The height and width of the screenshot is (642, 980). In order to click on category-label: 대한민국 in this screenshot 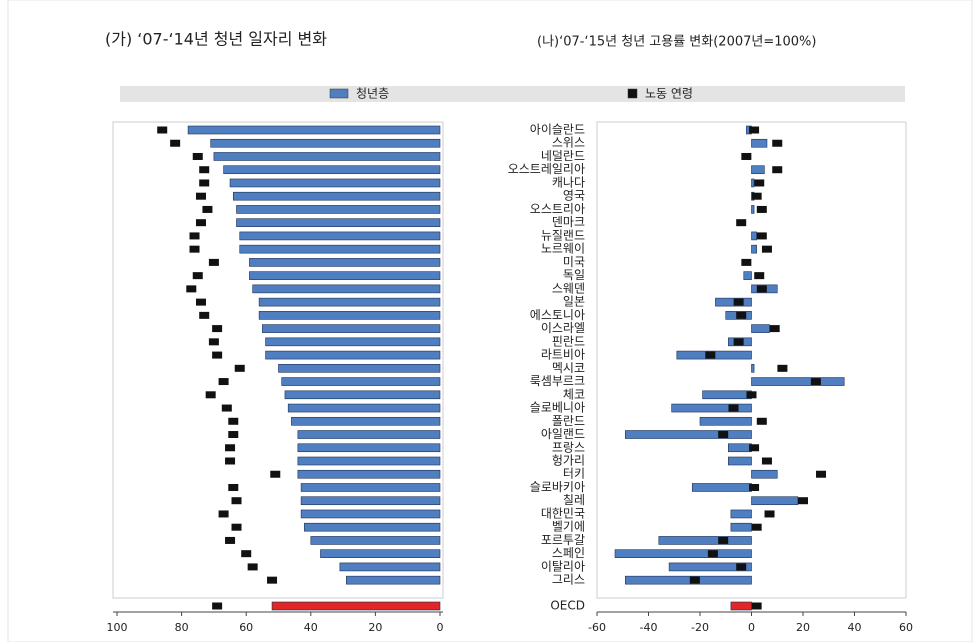, I will do `click(563, 513)`.